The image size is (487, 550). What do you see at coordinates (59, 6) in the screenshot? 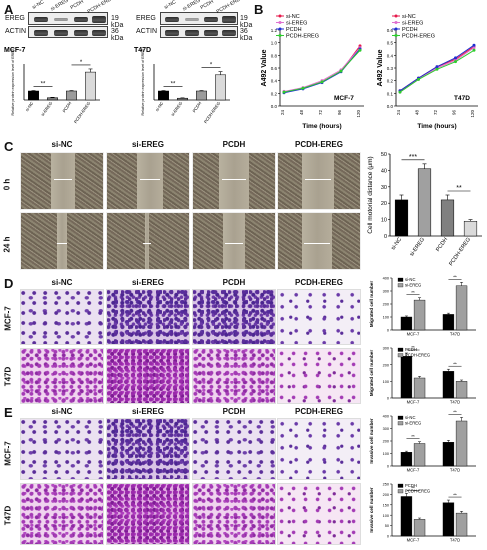
I see `lane-label: si-EREG` at bounding box center [59, 6].